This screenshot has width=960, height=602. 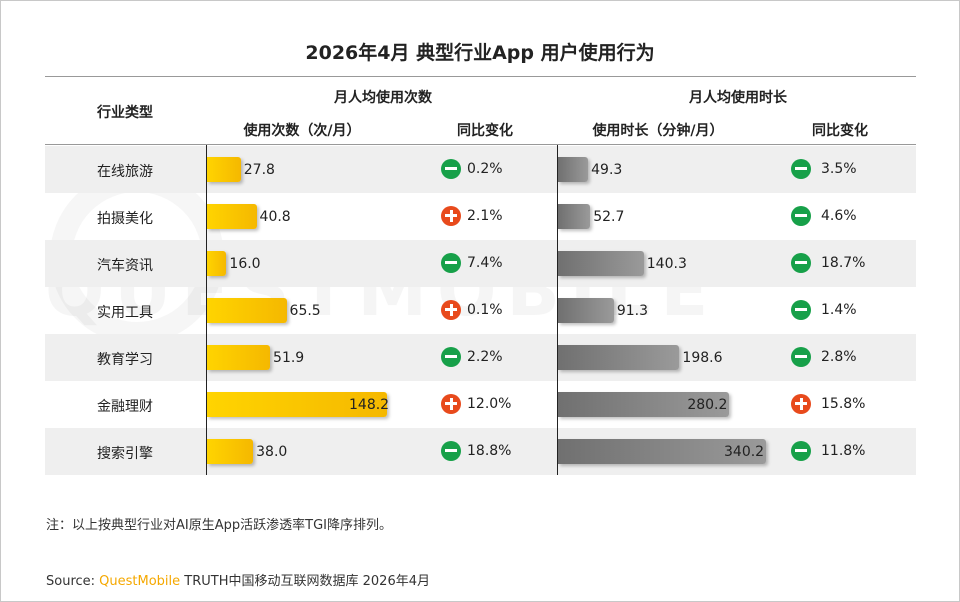 What do you see at coordinates (738, 98) in the screenshot?
I see `header-duration-group: 月人均使用时长` at bounding box center [738, 98].